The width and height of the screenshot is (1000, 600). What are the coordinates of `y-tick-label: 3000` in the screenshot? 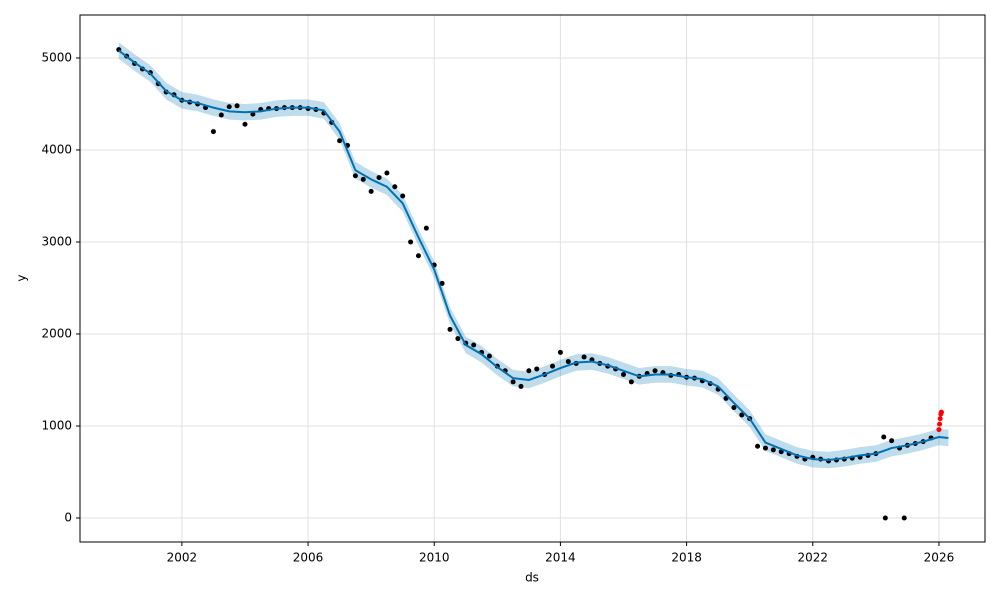 It's located at (56, 241).